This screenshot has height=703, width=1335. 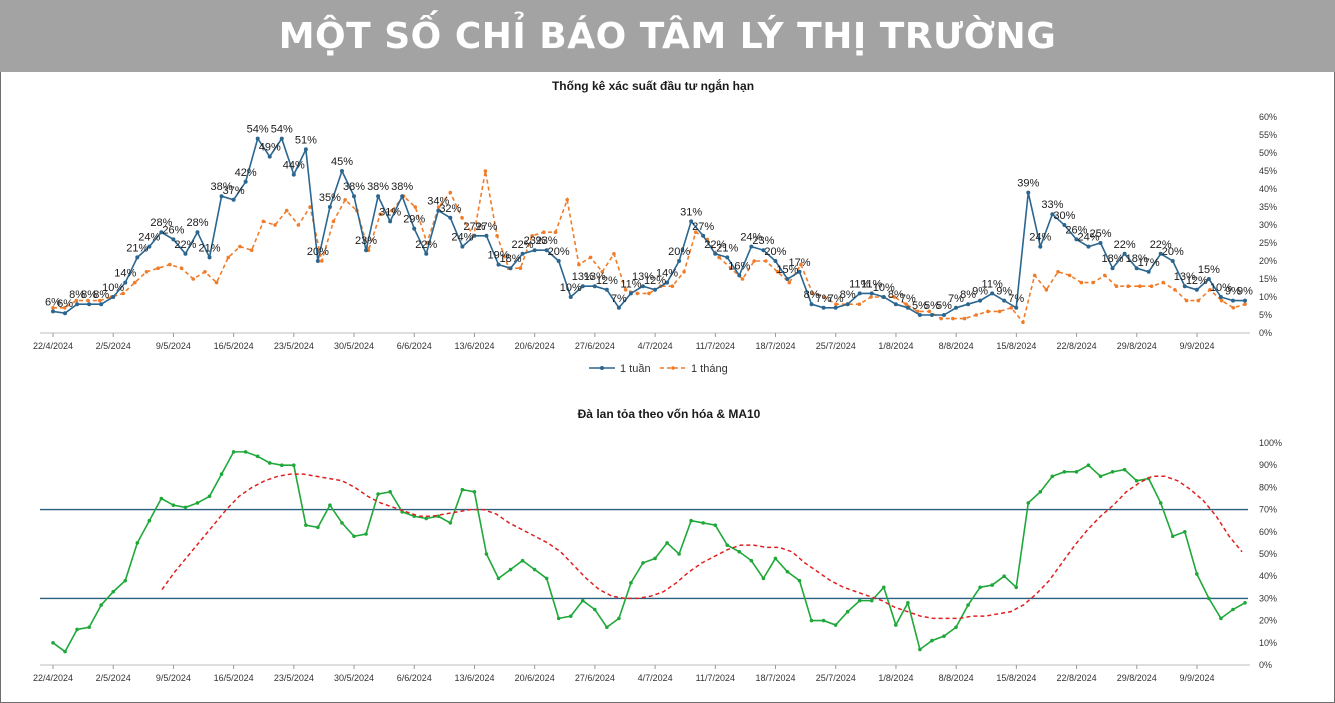 What do you see at coordinates (691, 212) in the screenshot?
I see `data-label-1-tuan: 31%` at bounding box center [691, 212].